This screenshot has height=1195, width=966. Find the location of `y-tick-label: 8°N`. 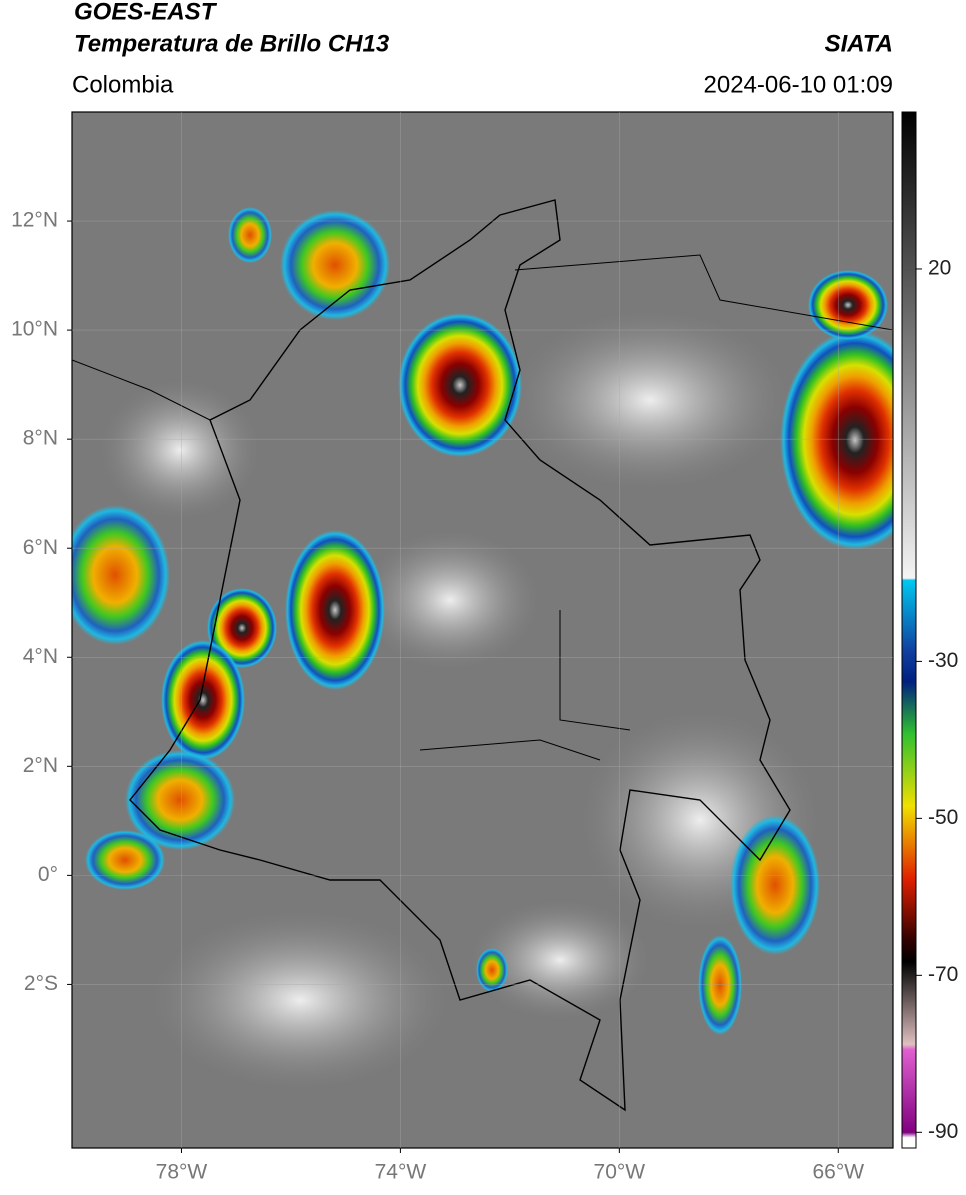

y-tick-label: 8°N is located at coordinates (40, 438).